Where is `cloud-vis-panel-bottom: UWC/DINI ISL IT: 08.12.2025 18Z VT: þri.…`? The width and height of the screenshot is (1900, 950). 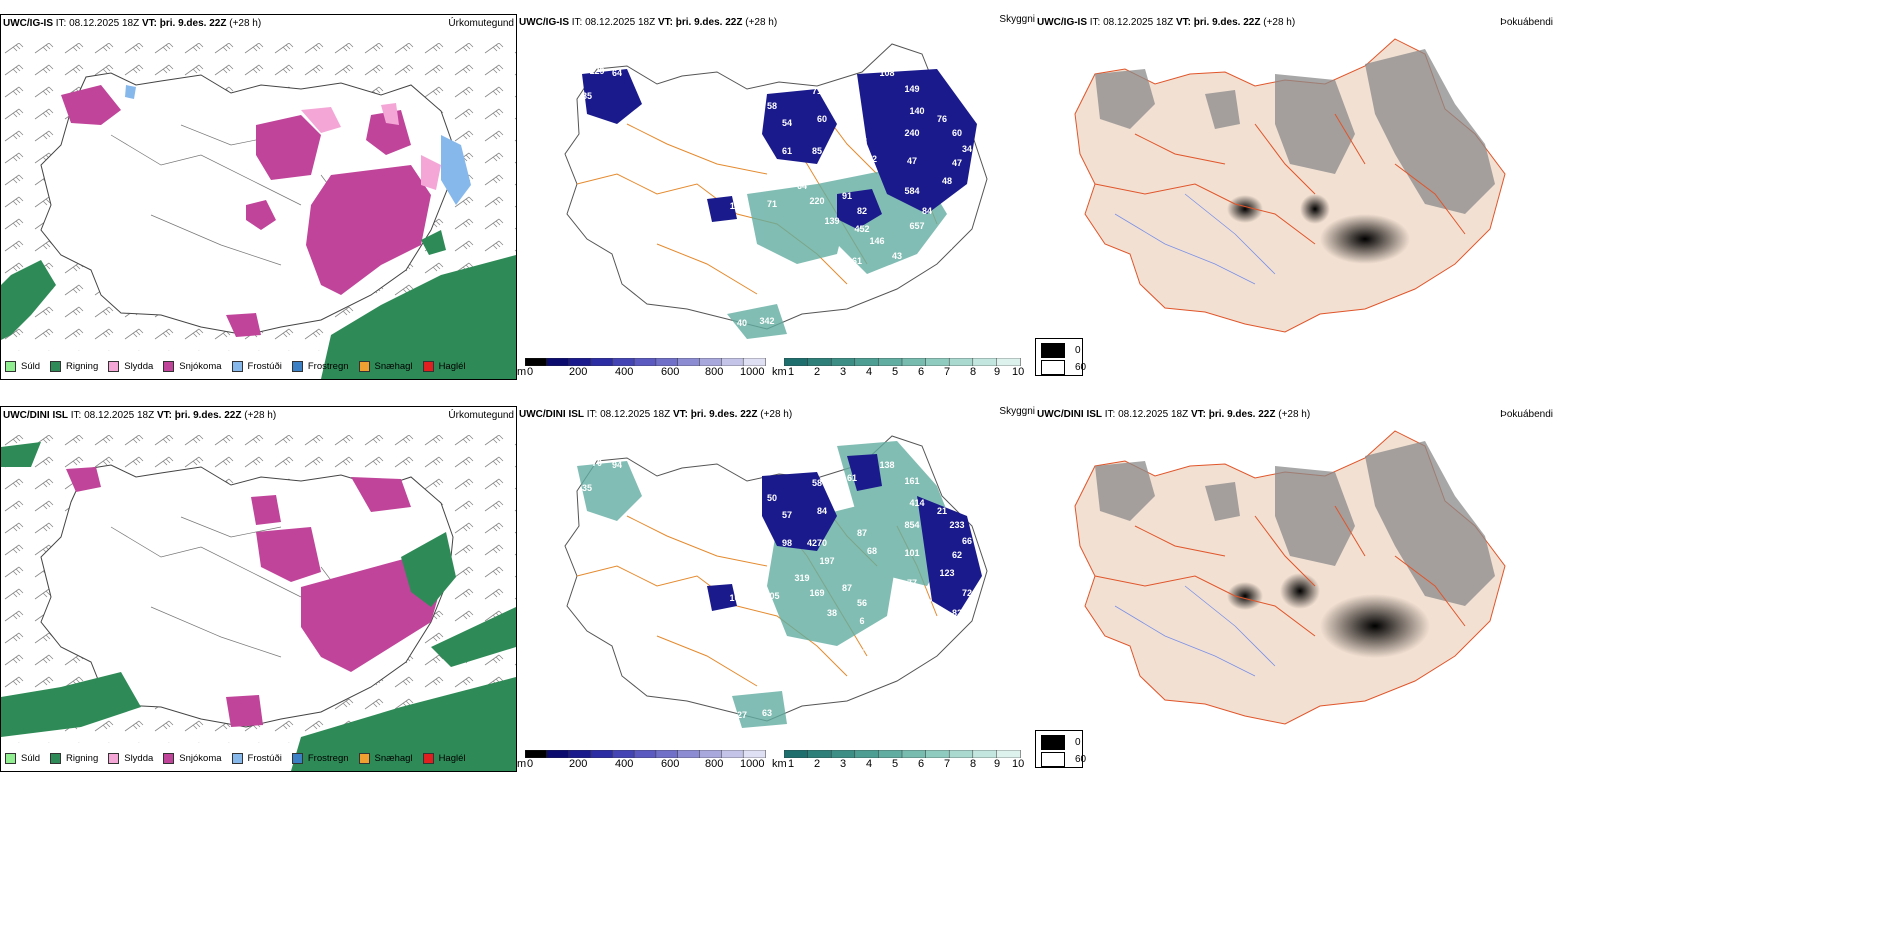 cloud-vis-panel-bottom: UWC/DINI ISL IT: 08.12.2025 18Z VT: þri.… is located at coordinates (776, 589).